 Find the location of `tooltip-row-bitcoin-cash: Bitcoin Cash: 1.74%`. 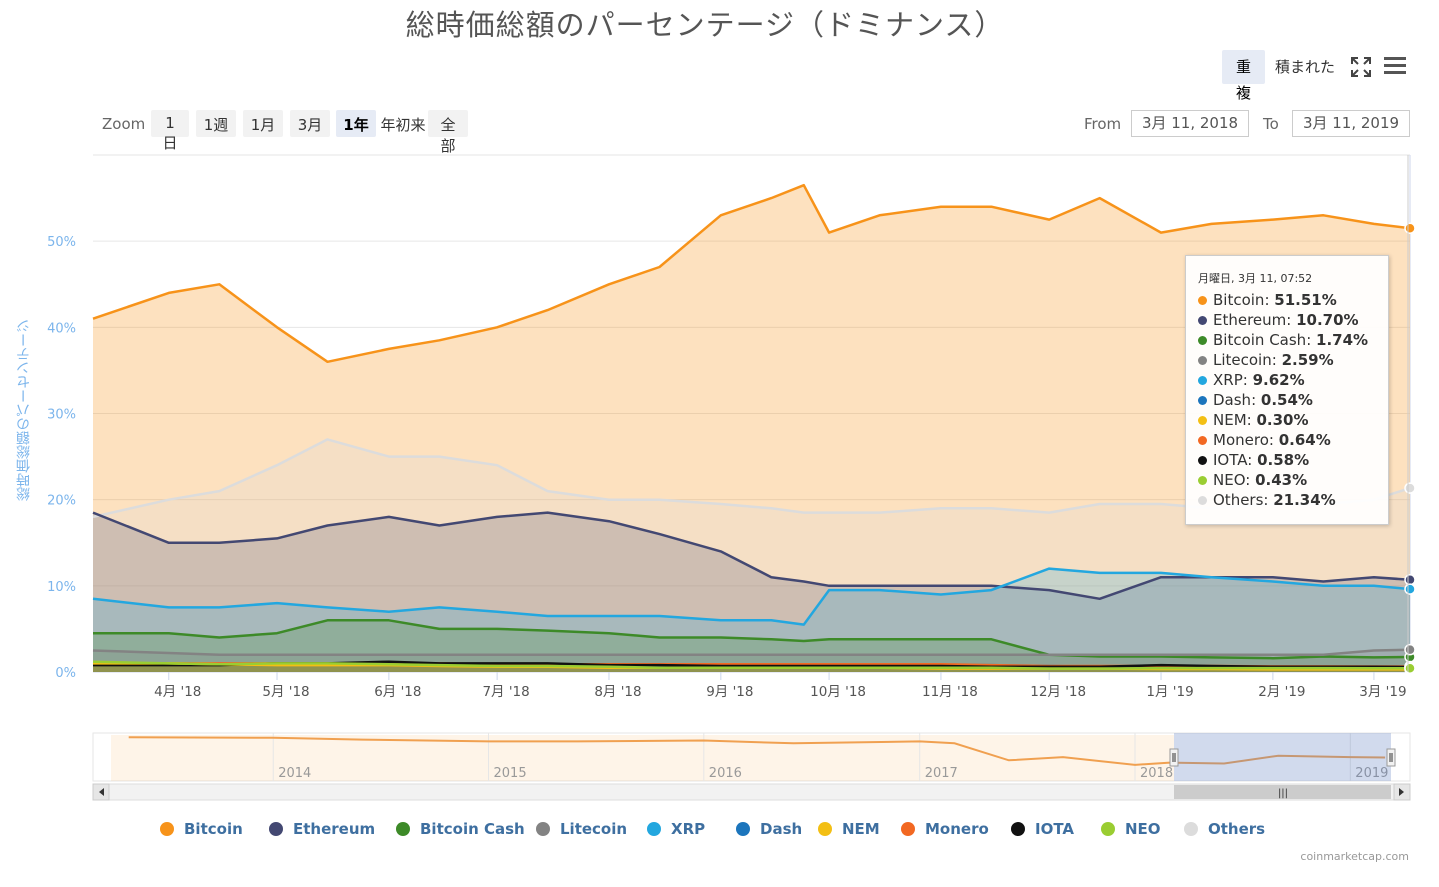

tooltip-row-bitcoin-cash: Bitcoin Cash: 1.74% is located at coordinates (1287, 340).